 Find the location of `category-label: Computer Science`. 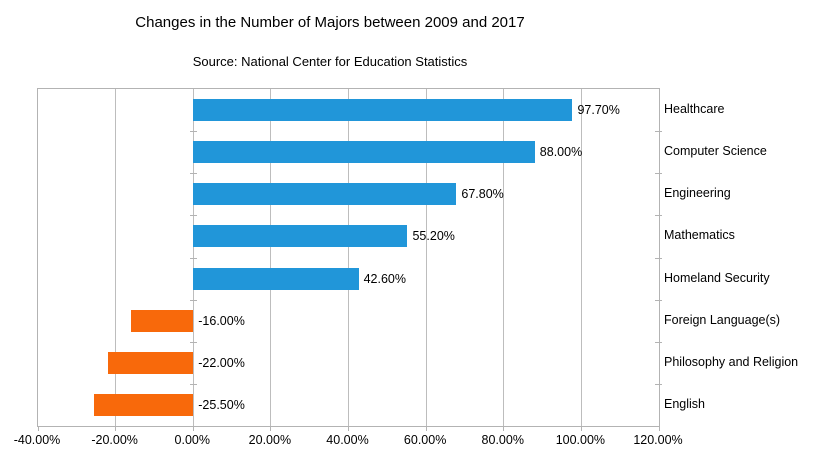

category-label: Computer Science is located at coordinates (715, 151).